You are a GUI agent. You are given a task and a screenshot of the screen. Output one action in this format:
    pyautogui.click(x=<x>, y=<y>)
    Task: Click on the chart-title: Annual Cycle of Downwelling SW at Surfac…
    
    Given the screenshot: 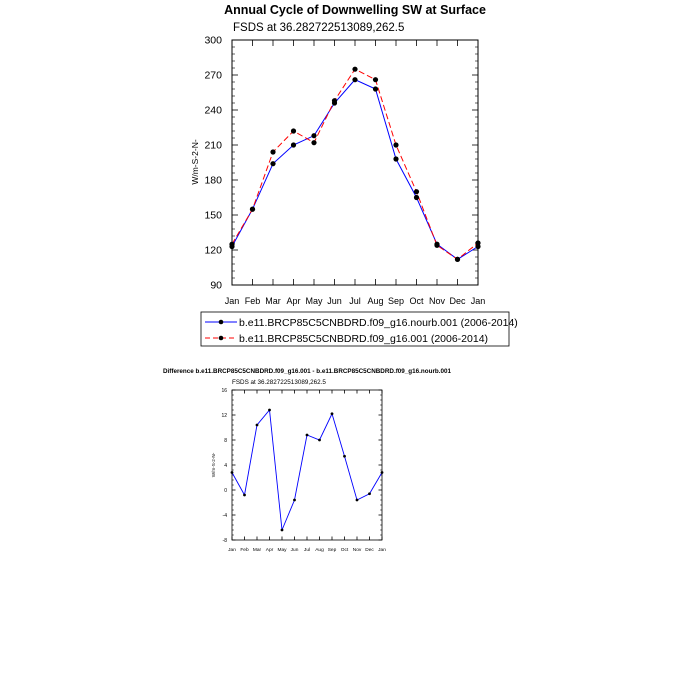 What is the action you would take?
    pyautogui.click(x=355, y=10)
    